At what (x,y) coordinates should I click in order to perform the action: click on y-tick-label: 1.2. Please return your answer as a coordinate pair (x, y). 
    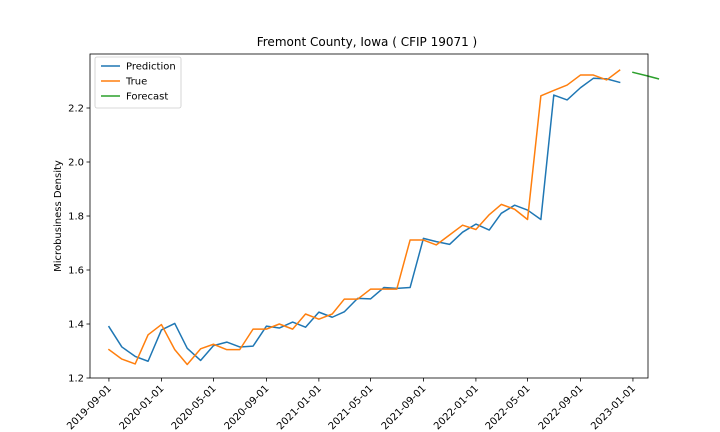
    Looking at the image, I should click on (76, 379).